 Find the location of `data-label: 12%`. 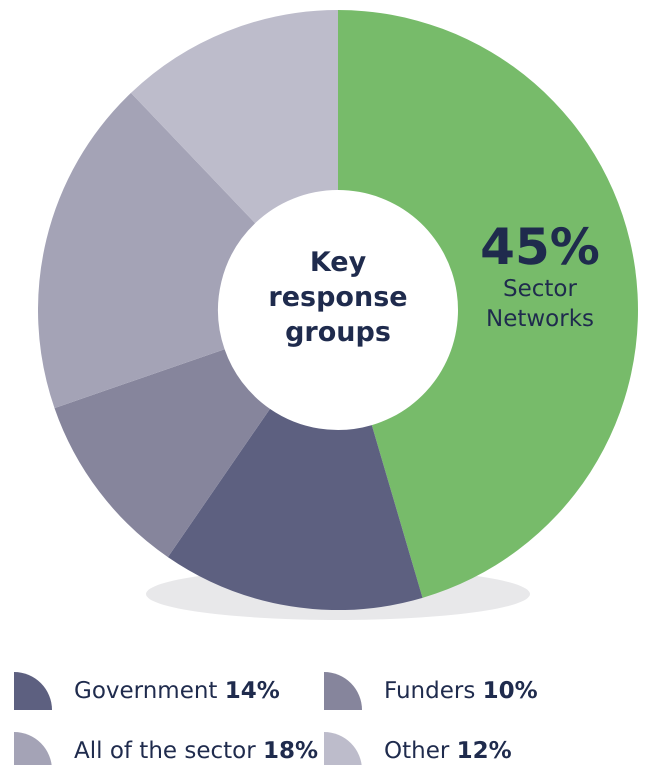

data-label: 12% is located at coordinates (484, 751).